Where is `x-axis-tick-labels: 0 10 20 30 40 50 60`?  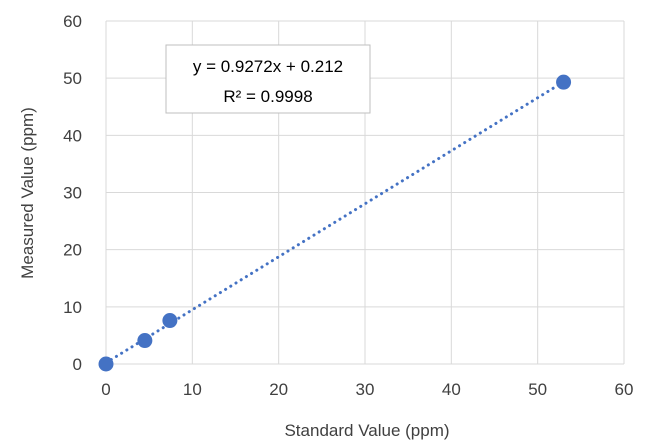
x-axis-tick-labels: 0 10 20 30 40 50 60 is located at coordinates (367, 389).